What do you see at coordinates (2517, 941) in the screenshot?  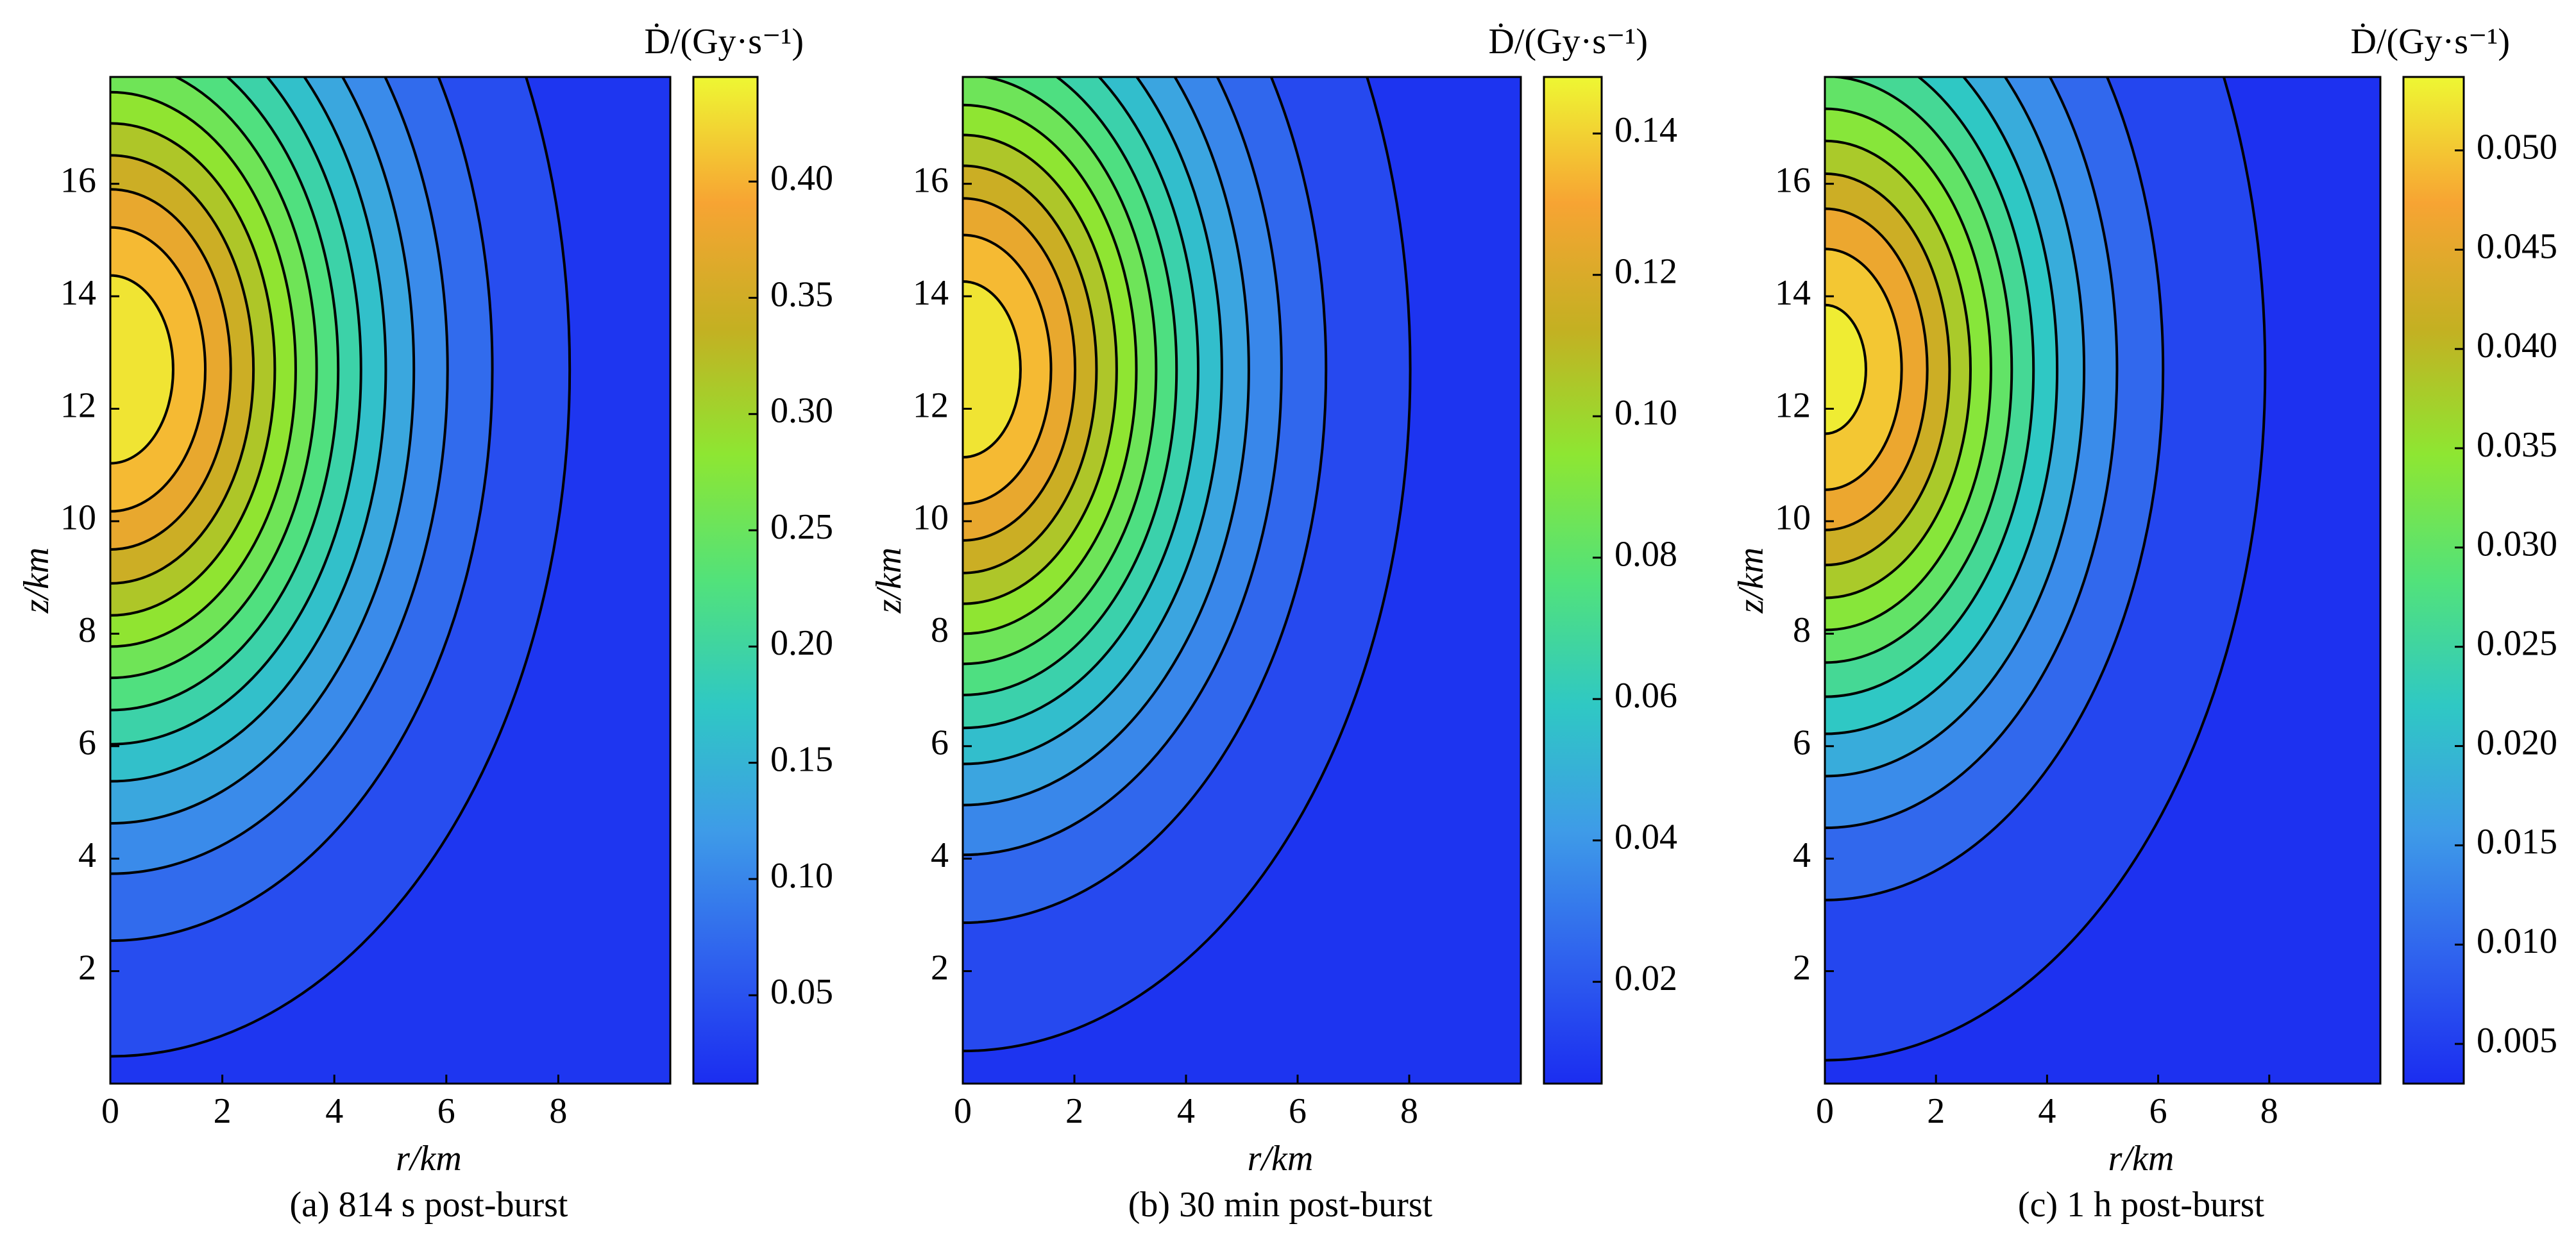 I see `colorbar-tick-label: 0.010` at bounding box center [2517, 941].